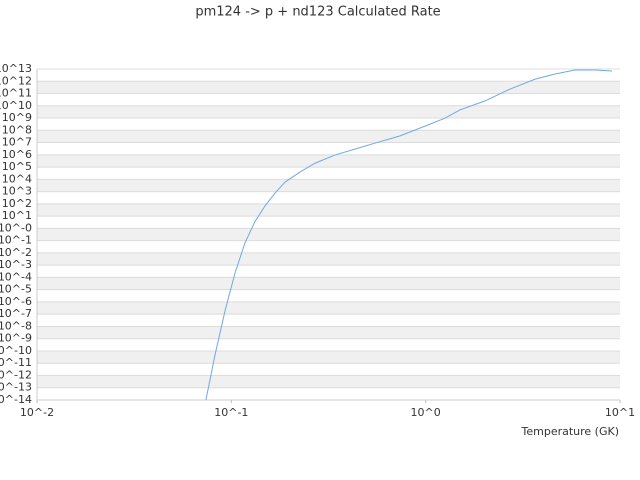 This screenshot has width=640, height=480. Describe the element at coordinates (16, 399) in the screenshot. I see `y-tick-label: 10^-14` at that location.